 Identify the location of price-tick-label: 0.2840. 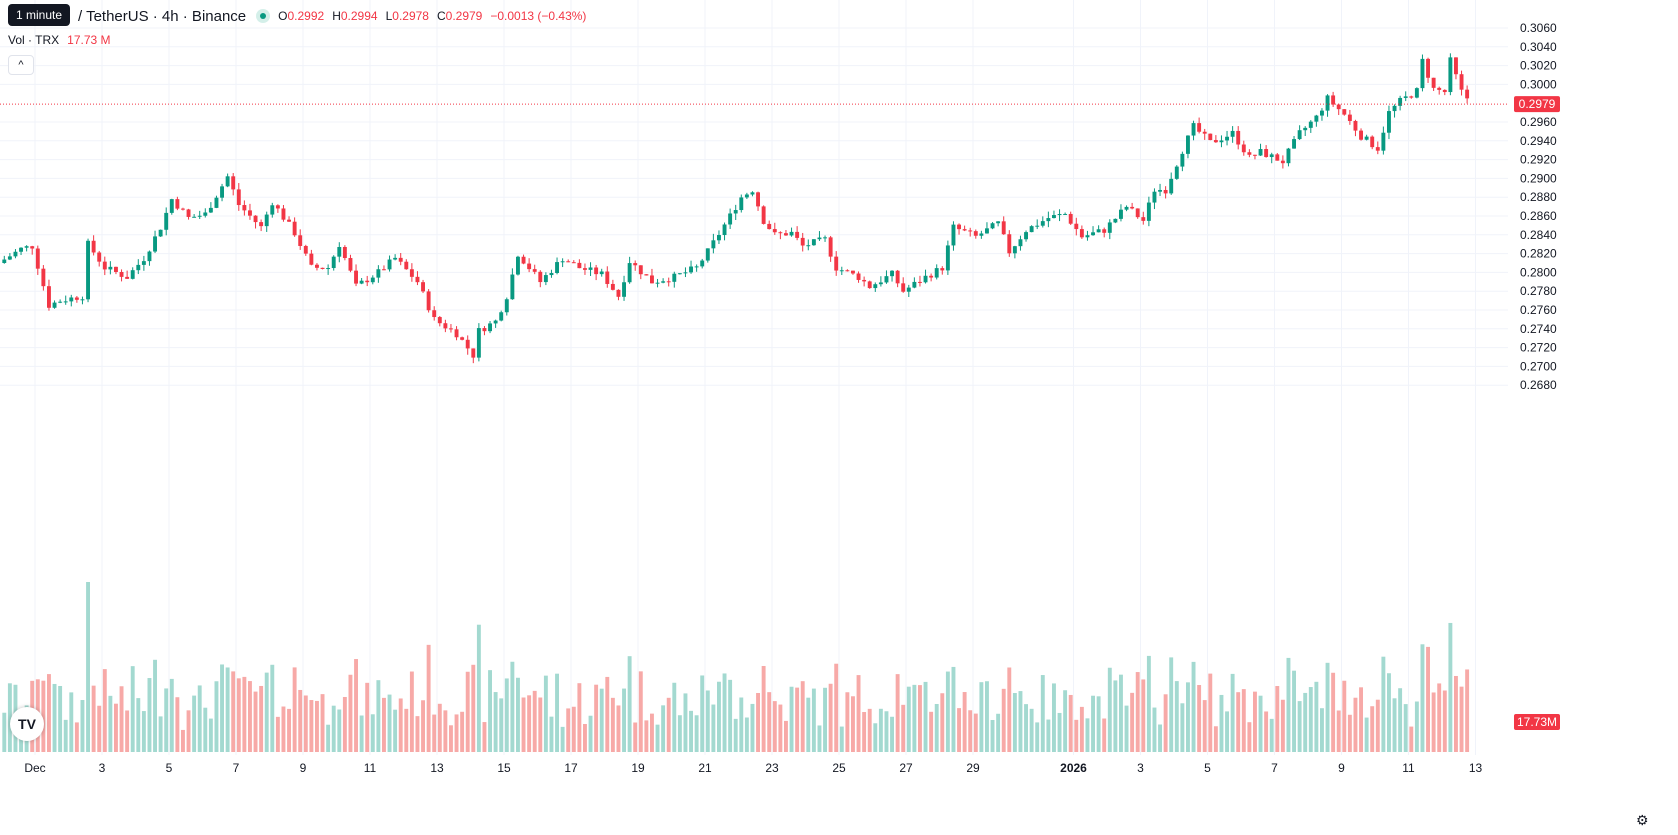
(1538, 235).